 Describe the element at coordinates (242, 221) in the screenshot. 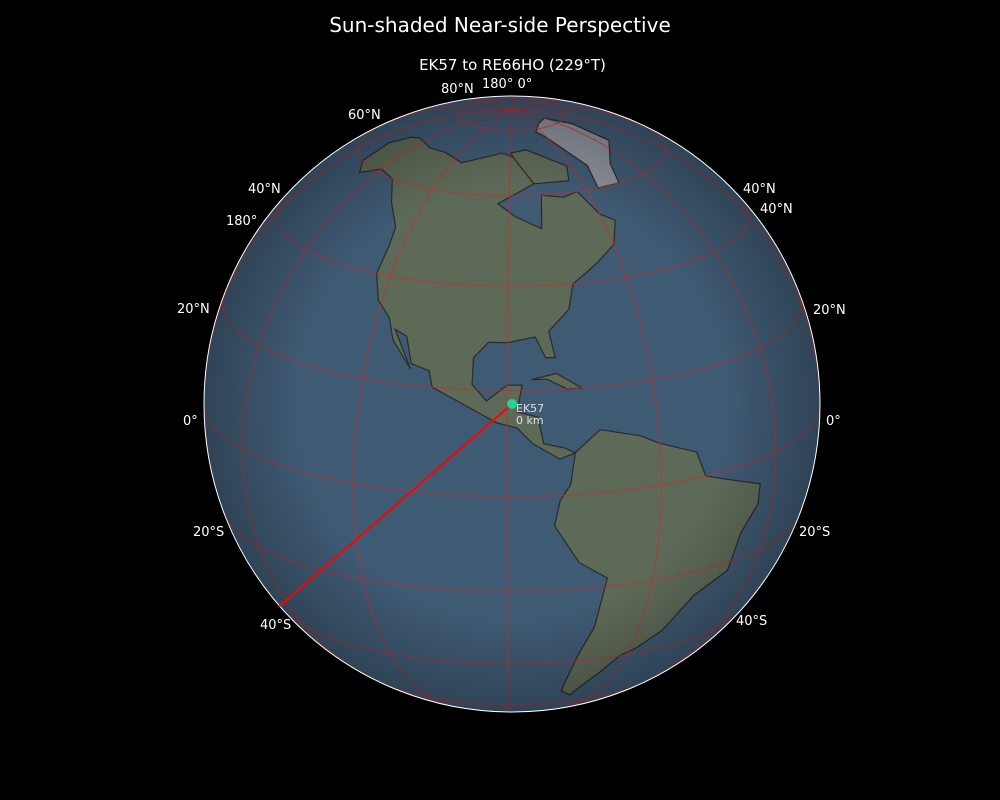

I see `grid-label: 180°` at that location.